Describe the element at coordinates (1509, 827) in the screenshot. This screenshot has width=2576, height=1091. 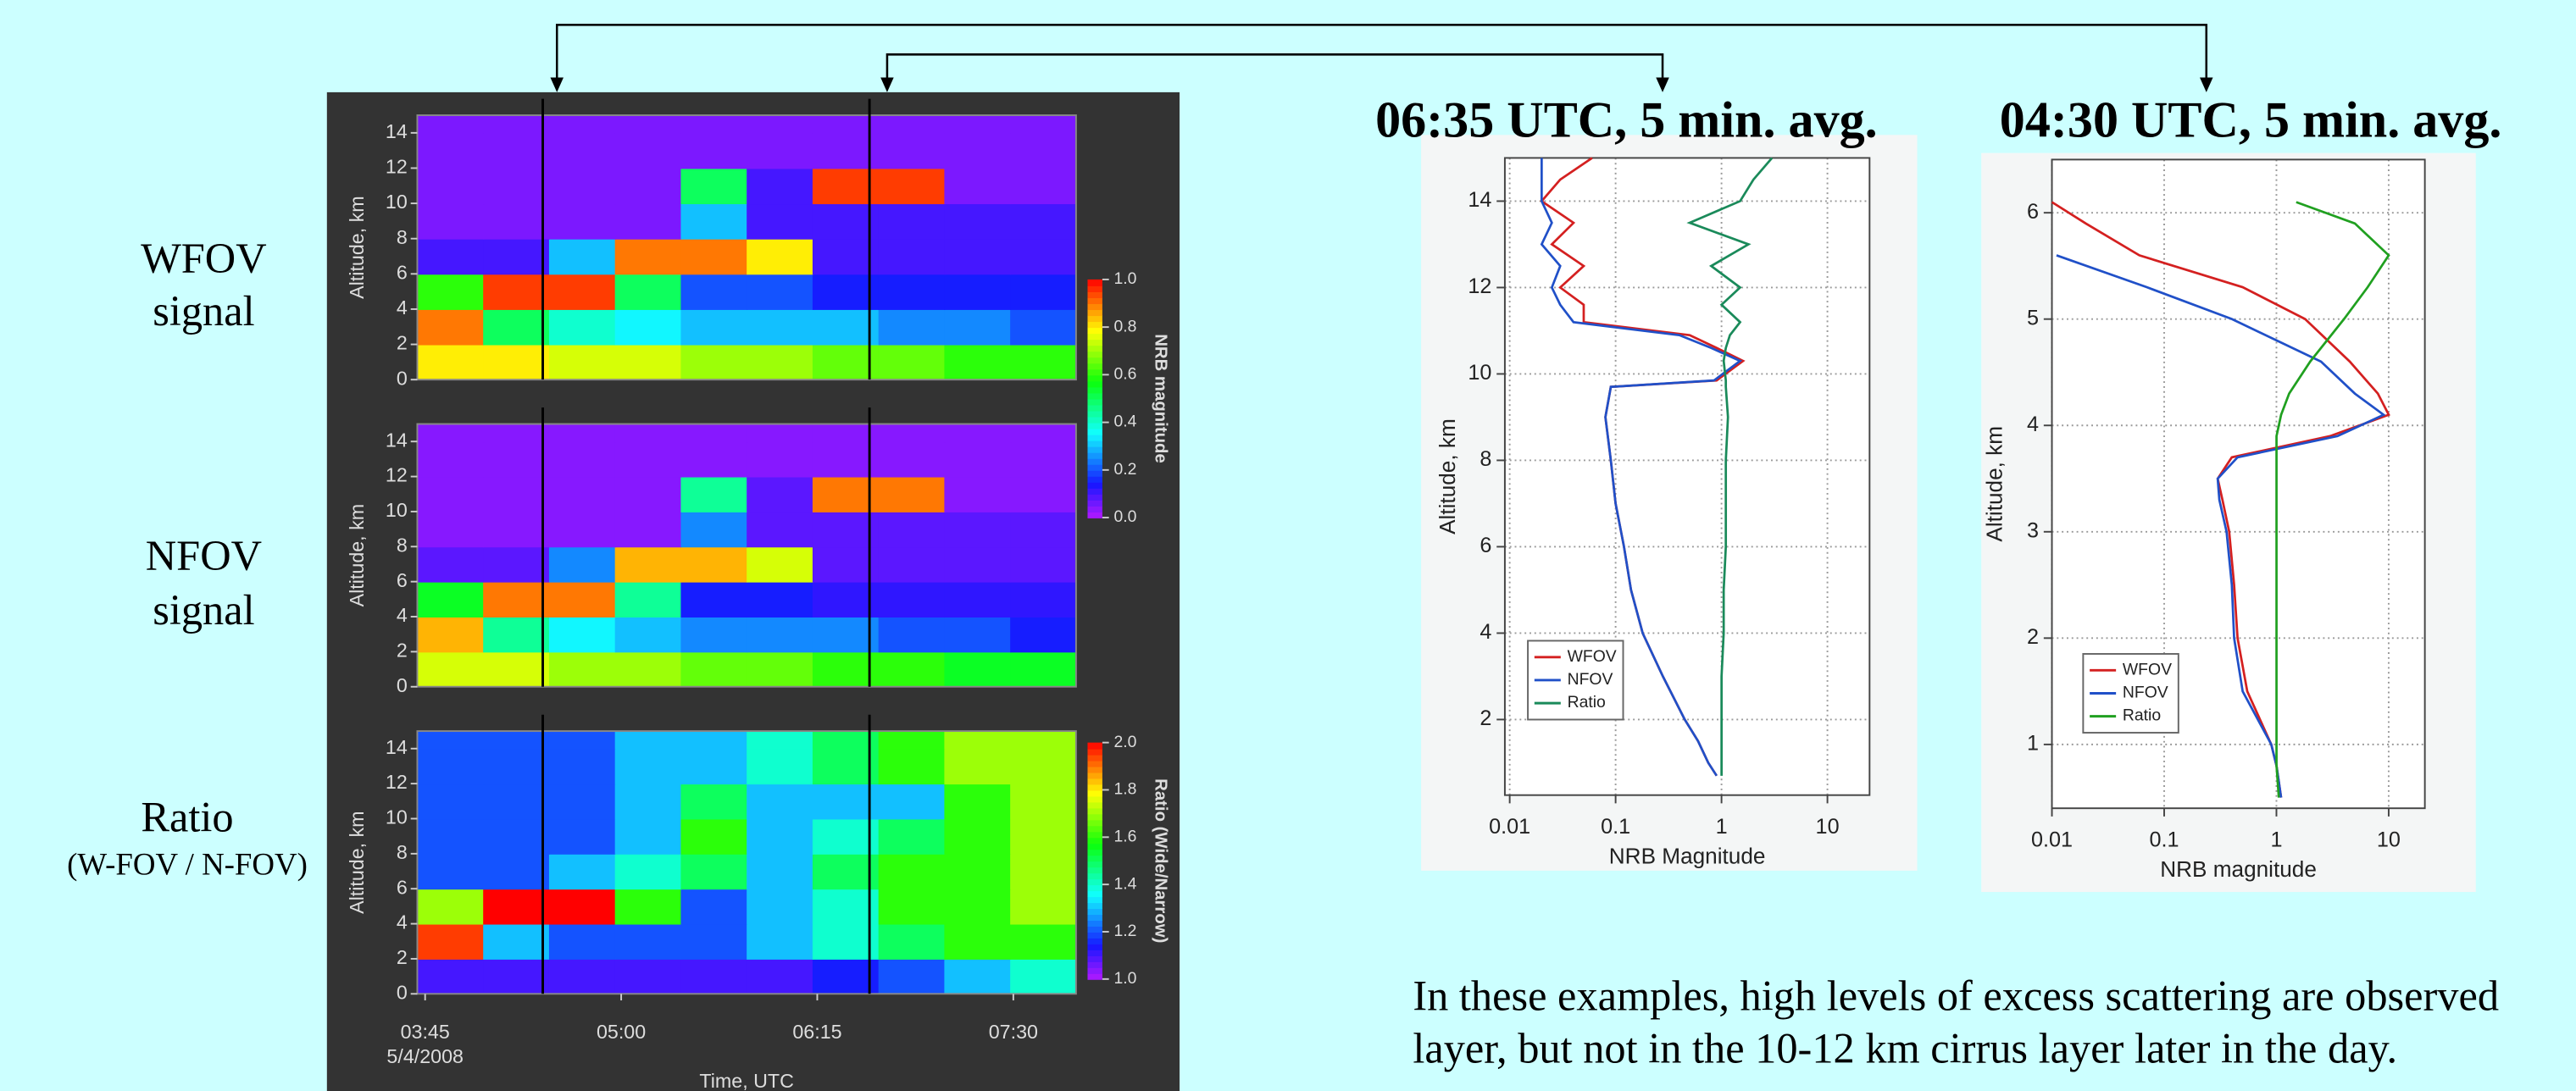
I see `x-tick-label: 0.01` at that location.